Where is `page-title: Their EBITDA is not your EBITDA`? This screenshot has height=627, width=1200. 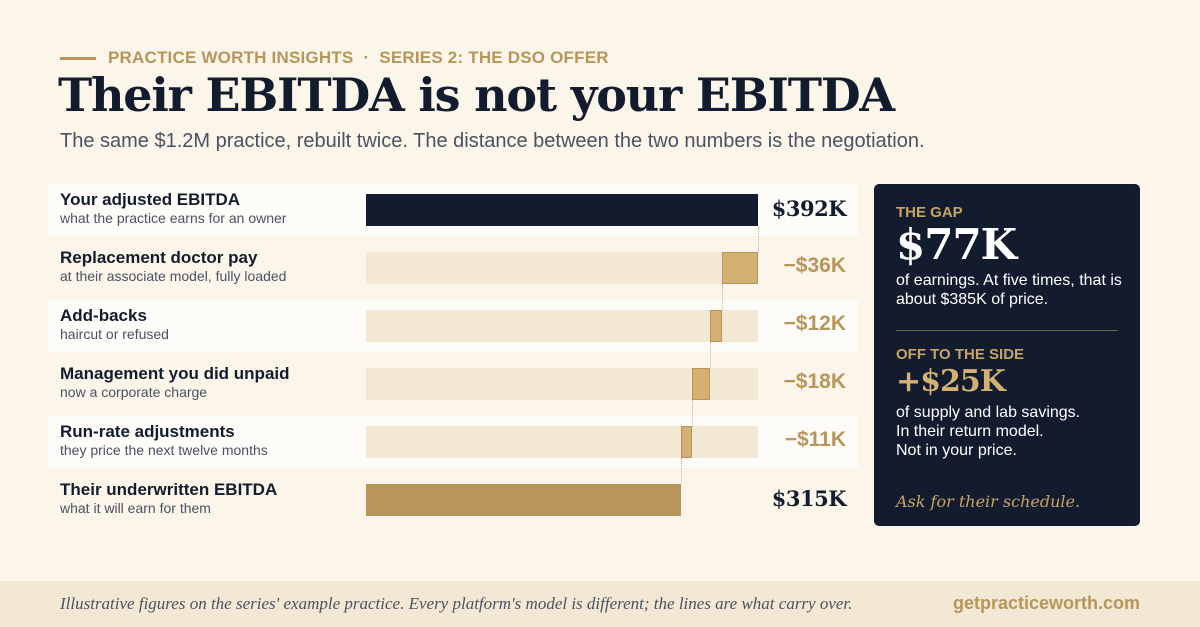
page-title: Their EBITDA is not your EBITDA is located at coordinates (476, 95).